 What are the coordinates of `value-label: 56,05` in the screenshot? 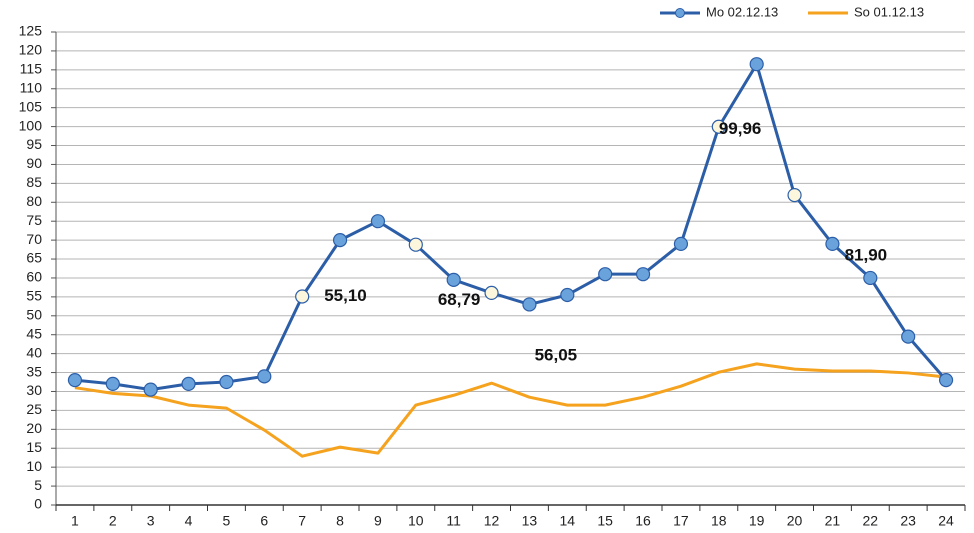 It's located at (556, 354).